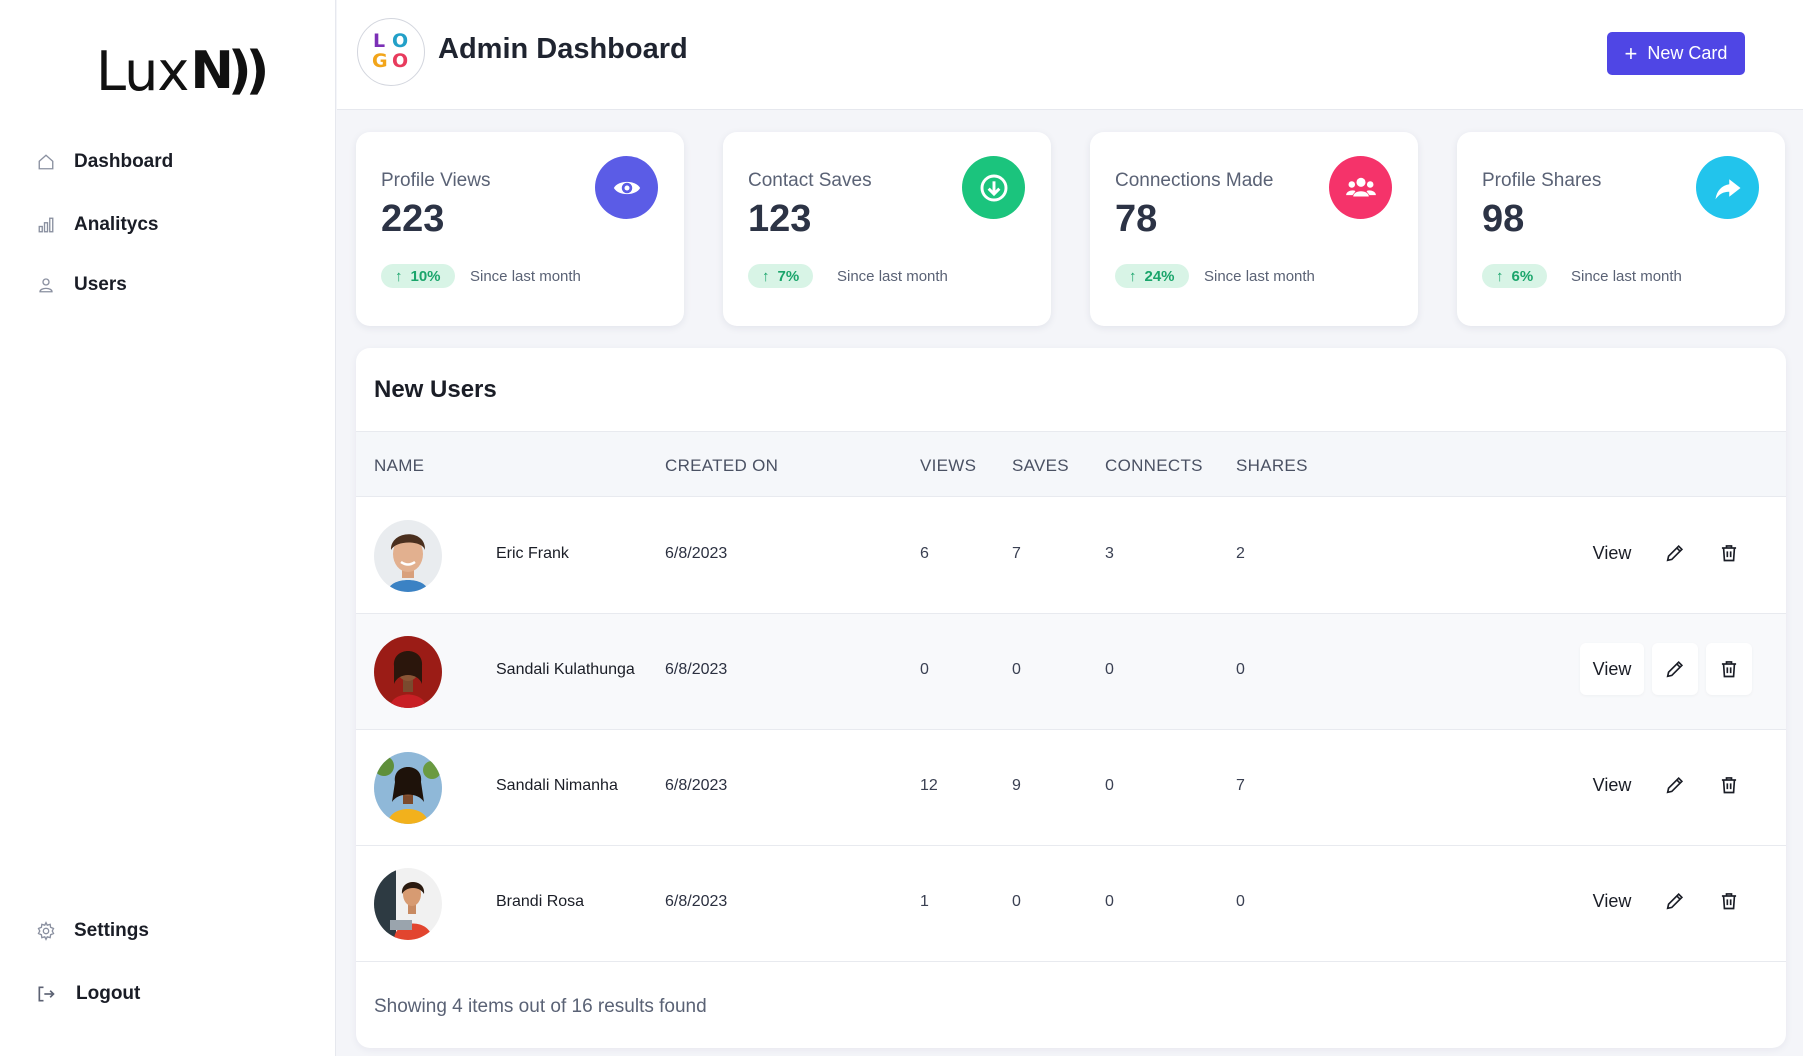 The width and height of the screenshot is (1803, 1056). I want to click on brand-logo: Lux N)), so click(182, 71).